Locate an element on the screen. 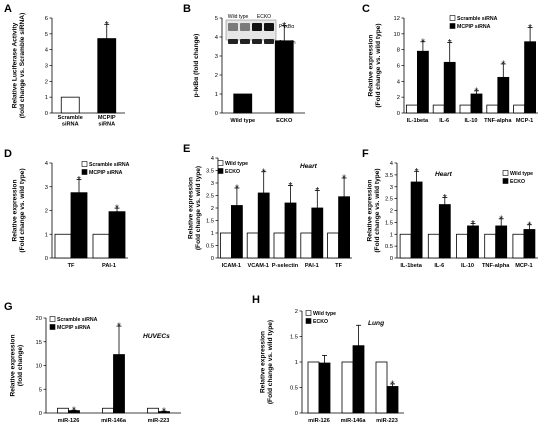 Image resolution: width=550 pixels, height=434 pixels. category-label: MCPIP siRNA is located at coordinates (107, 121).